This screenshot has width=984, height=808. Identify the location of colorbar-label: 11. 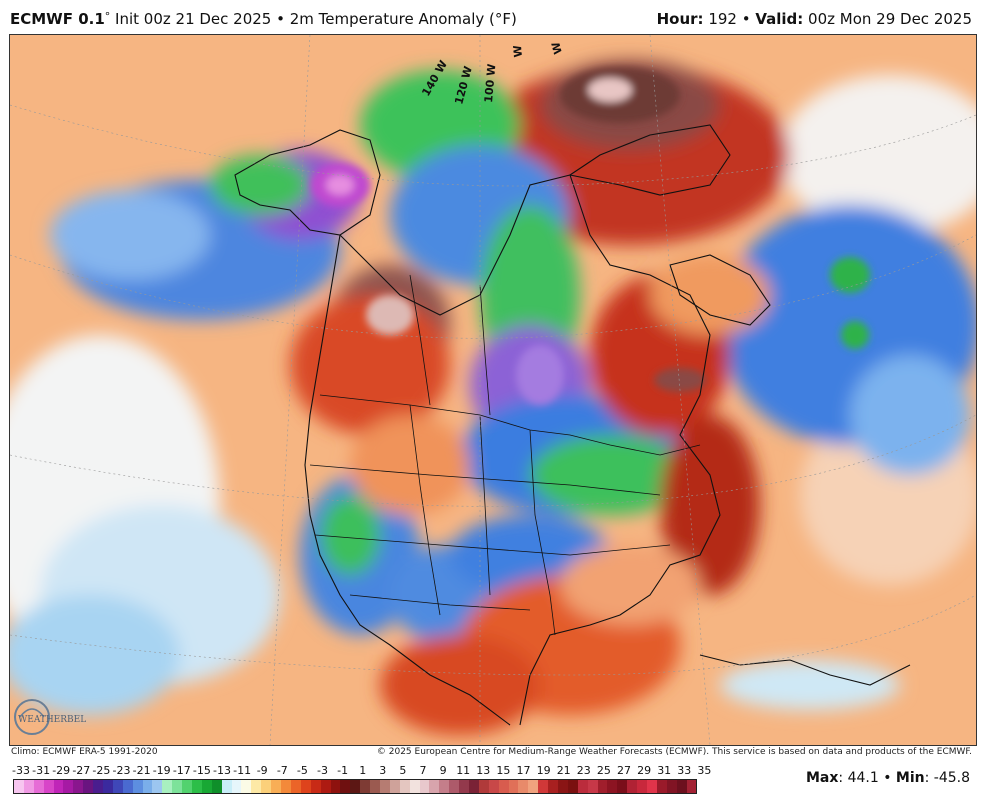
(463, 770).